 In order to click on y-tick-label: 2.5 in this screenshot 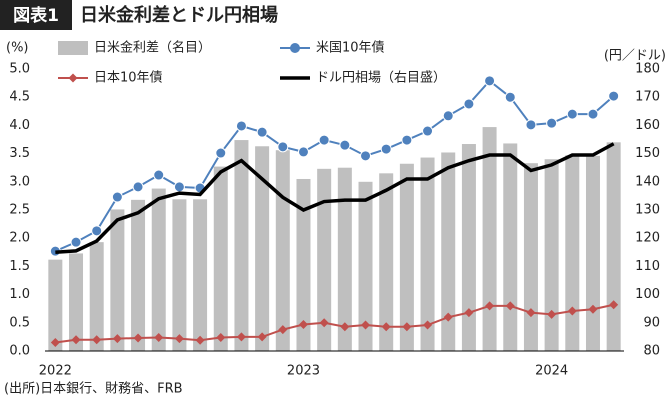, I will do `click(19, 210)`.